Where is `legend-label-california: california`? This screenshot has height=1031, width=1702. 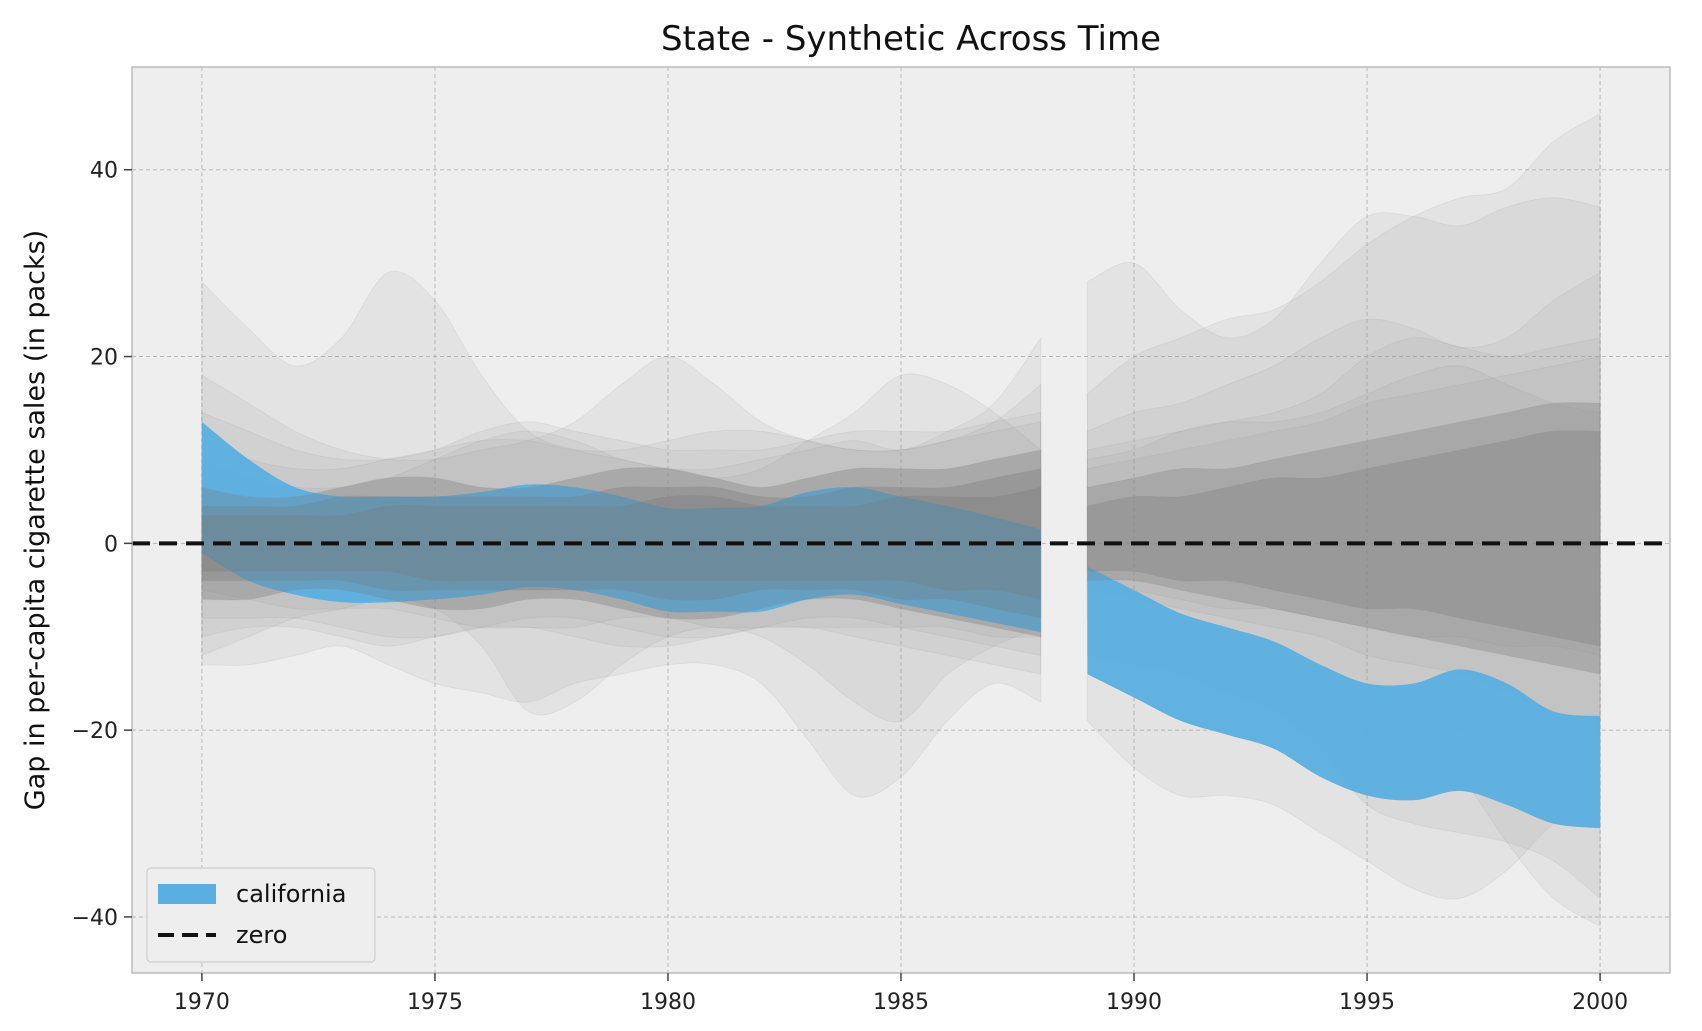 legend-label-california: california is located at coordinates (291, 894).